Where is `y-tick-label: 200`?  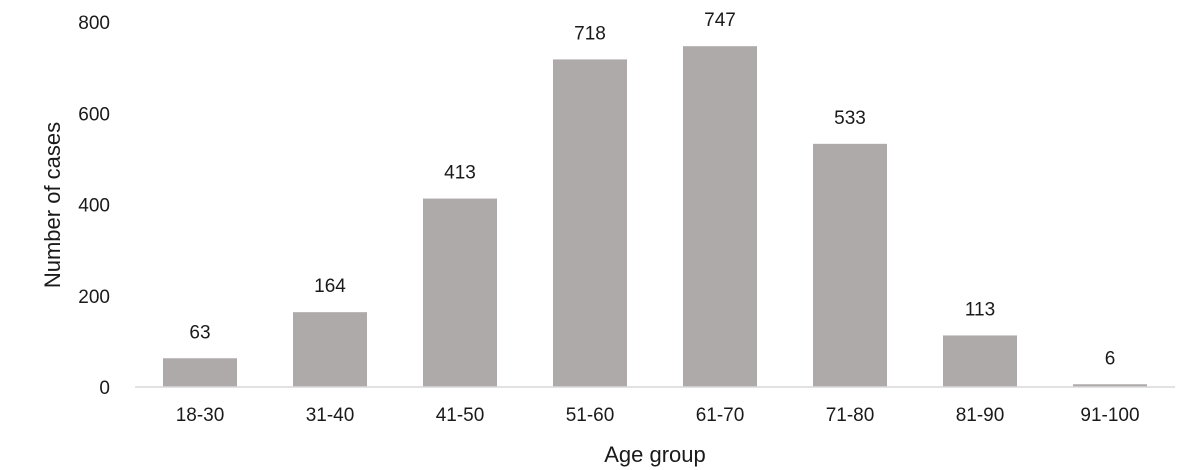
y-tick-label: 200 is located at coordinates (94, 297).